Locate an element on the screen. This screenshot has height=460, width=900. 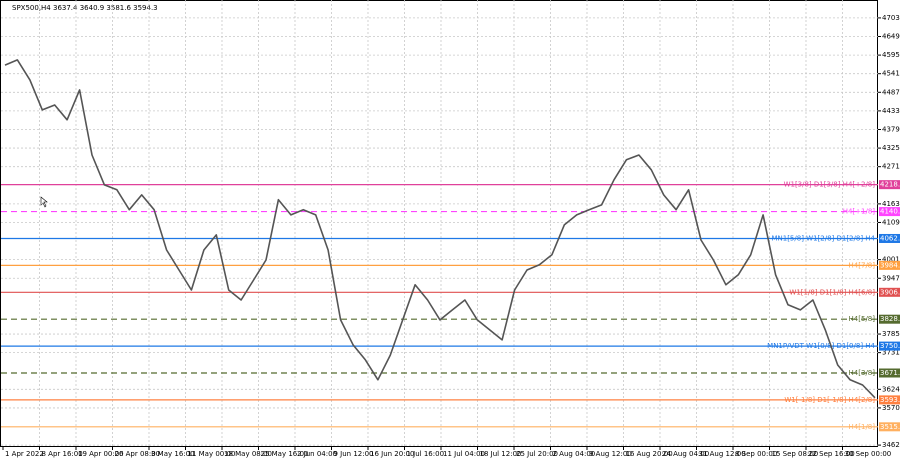
x-tick-label: 30 Sep 00:00 is located at coordinates (868, 454).